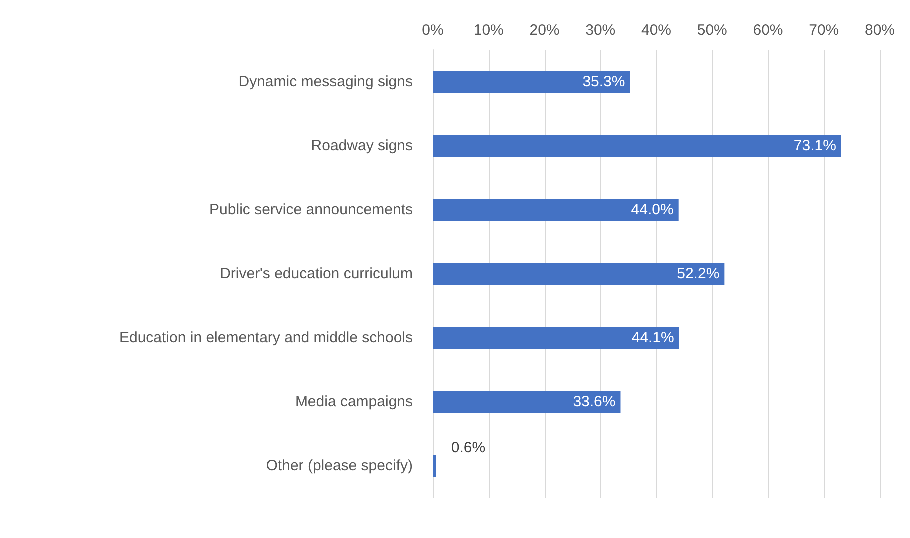 The image size is (910, 538). I want to click on data-label: 44.0%, so click(652, 210).